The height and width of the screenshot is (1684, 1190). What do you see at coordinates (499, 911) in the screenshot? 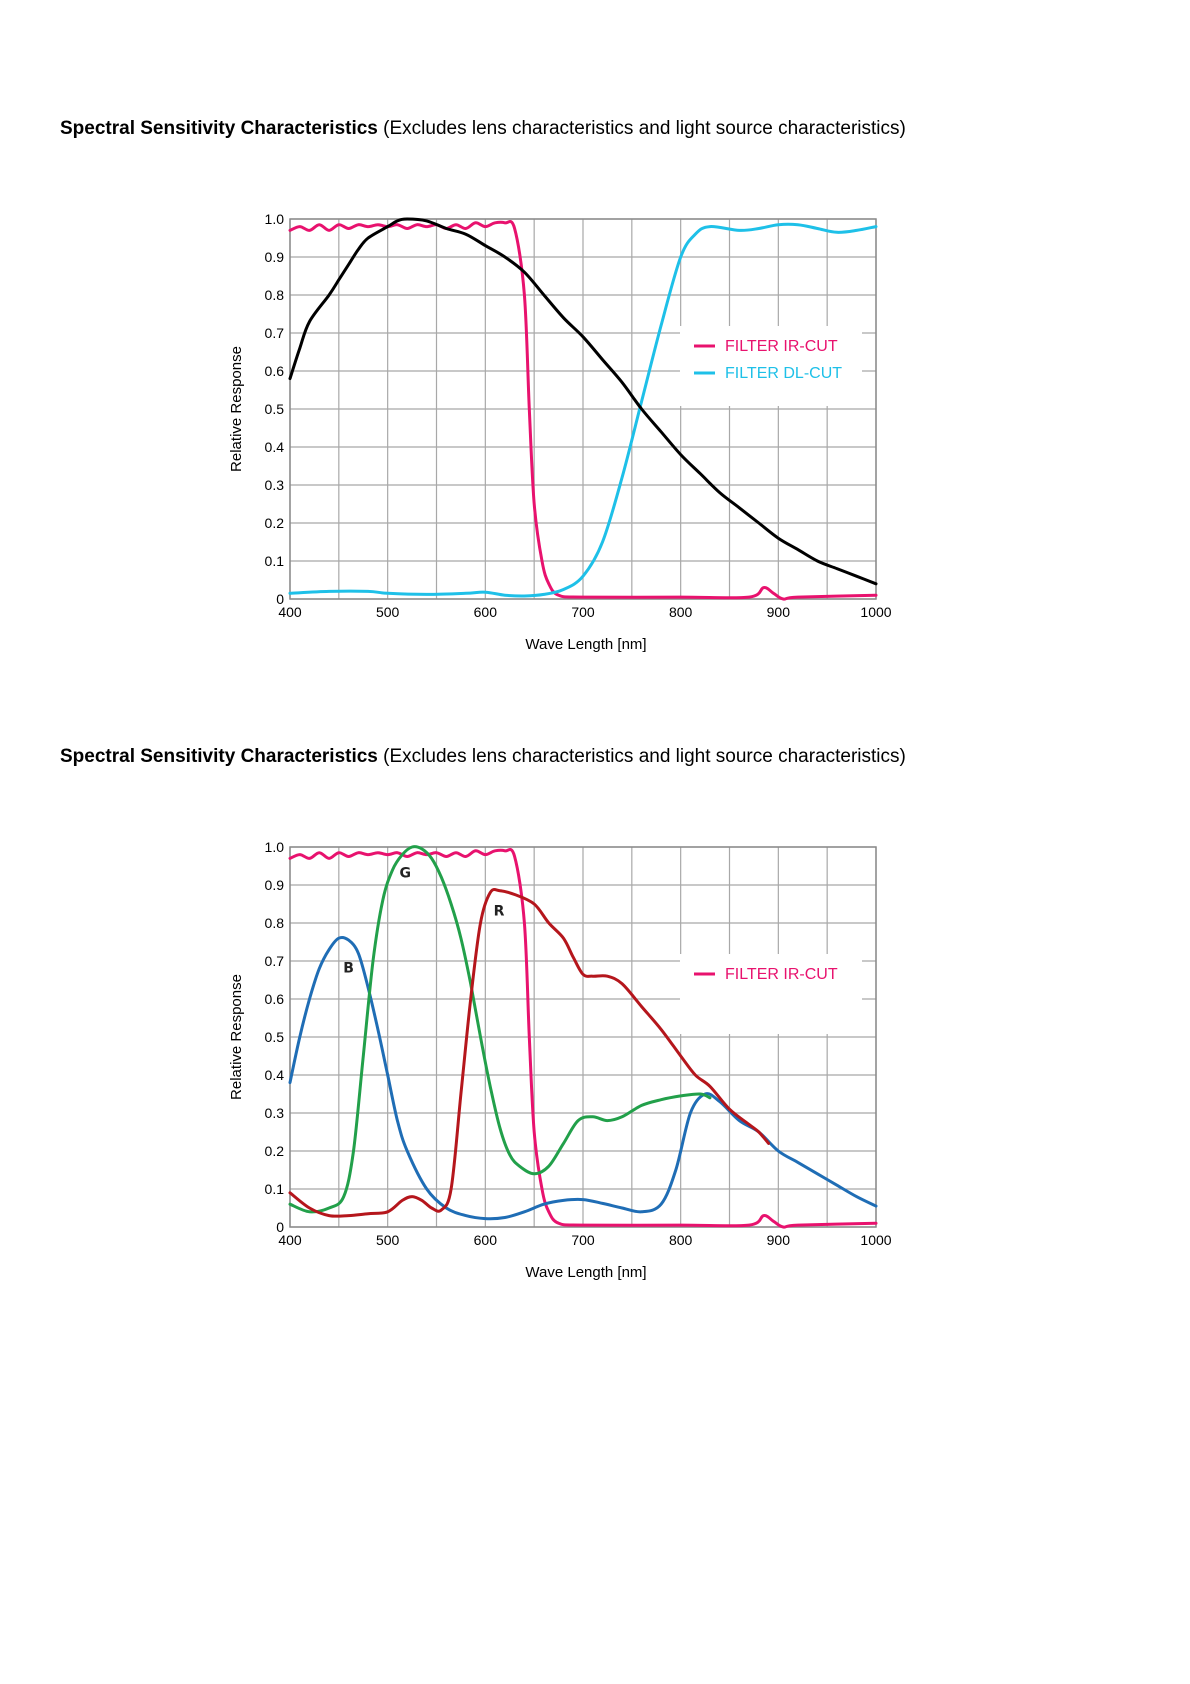
I see `curve-label-r: R` at bounding box center [499, 911].